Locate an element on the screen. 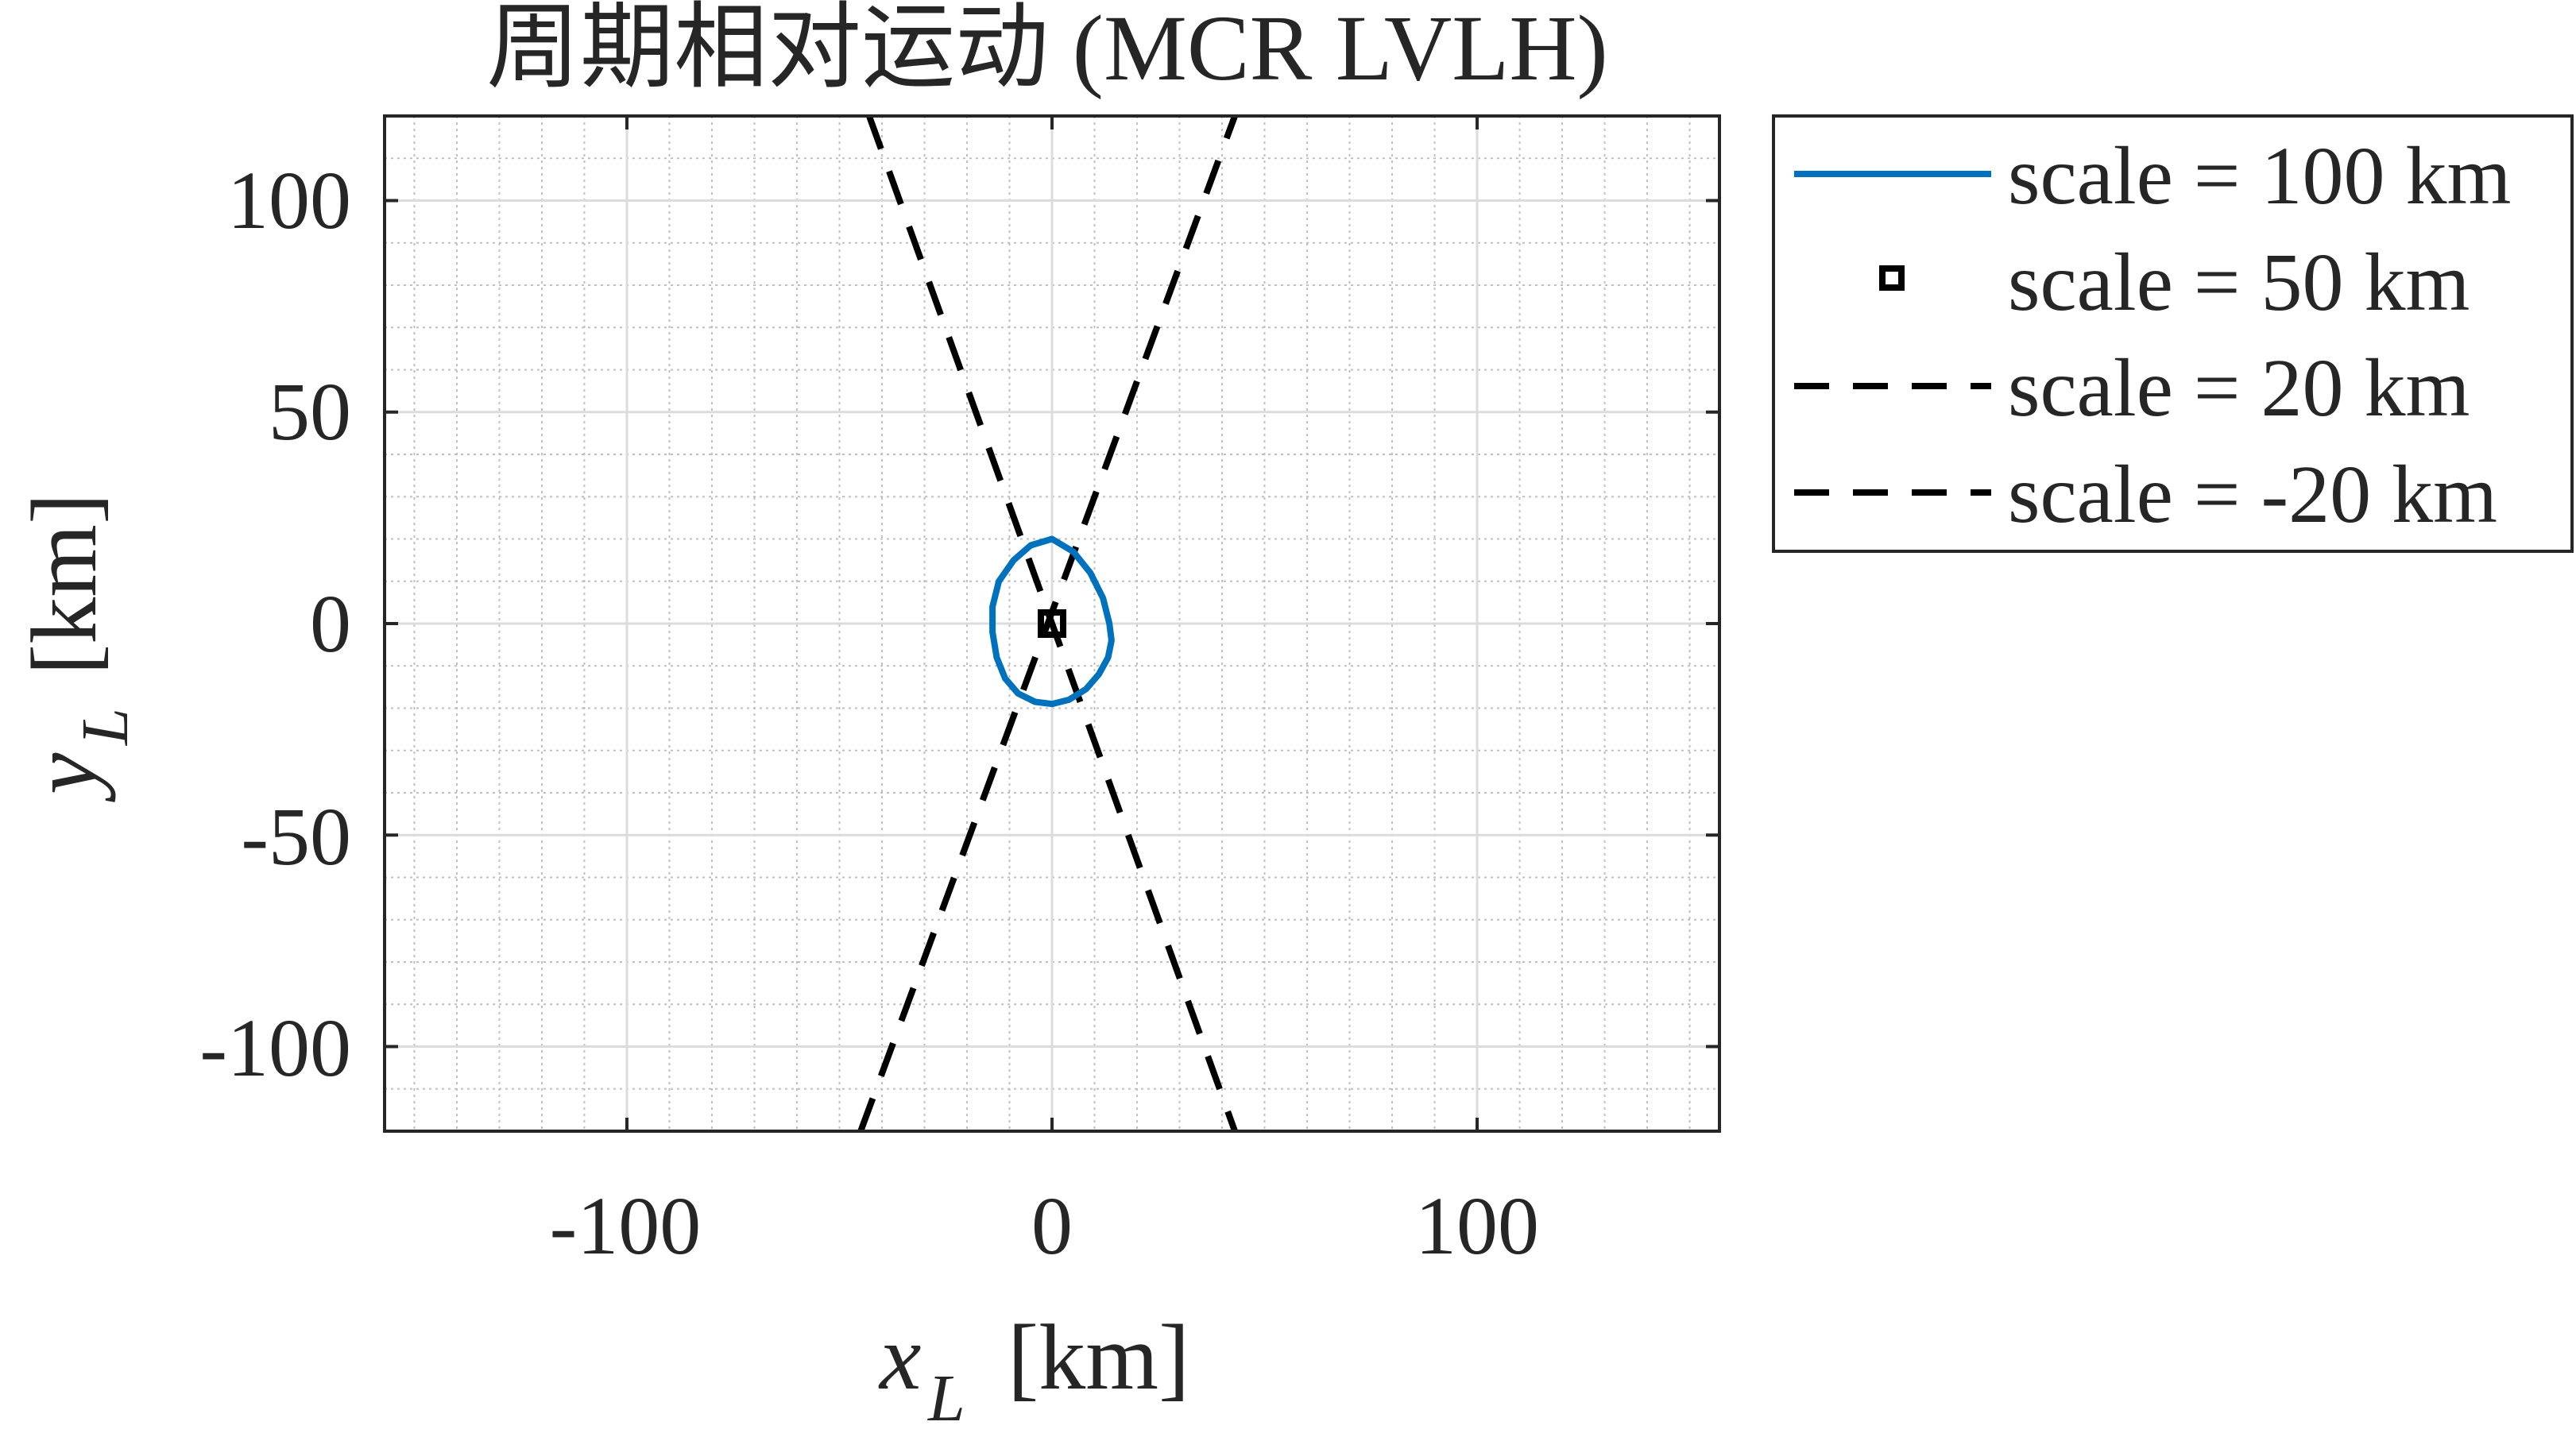 The image size is (2576, 1437). x-axis-label-sub: L is located at coordinates (946, 1398).